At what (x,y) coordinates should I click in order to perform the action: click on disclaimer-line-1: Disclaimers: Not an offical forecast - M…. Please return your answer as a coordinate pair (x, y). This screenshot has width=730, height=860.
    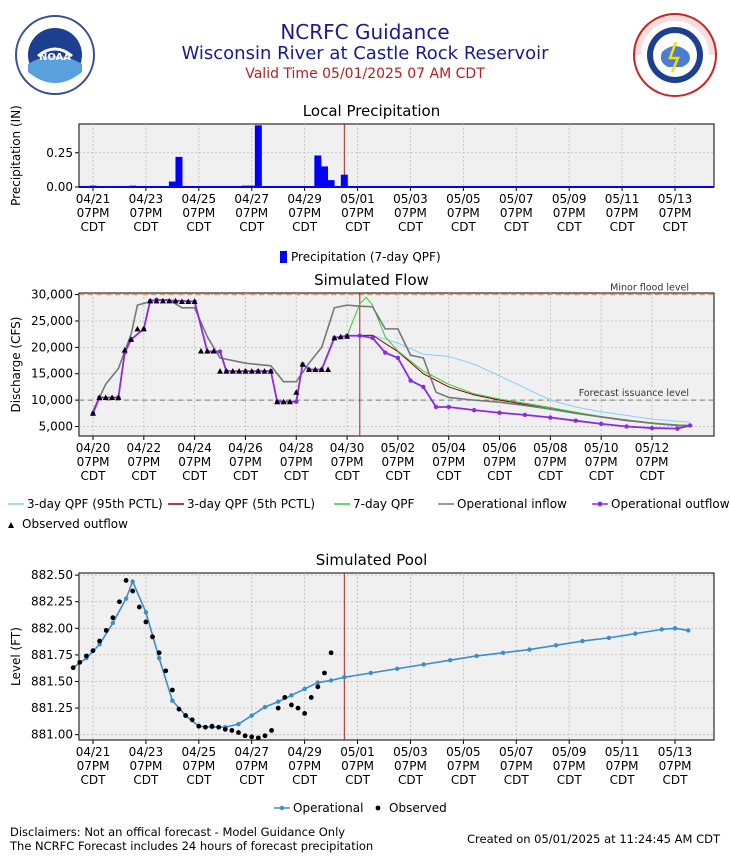
    Looking at the image, I should click on (178, 832).